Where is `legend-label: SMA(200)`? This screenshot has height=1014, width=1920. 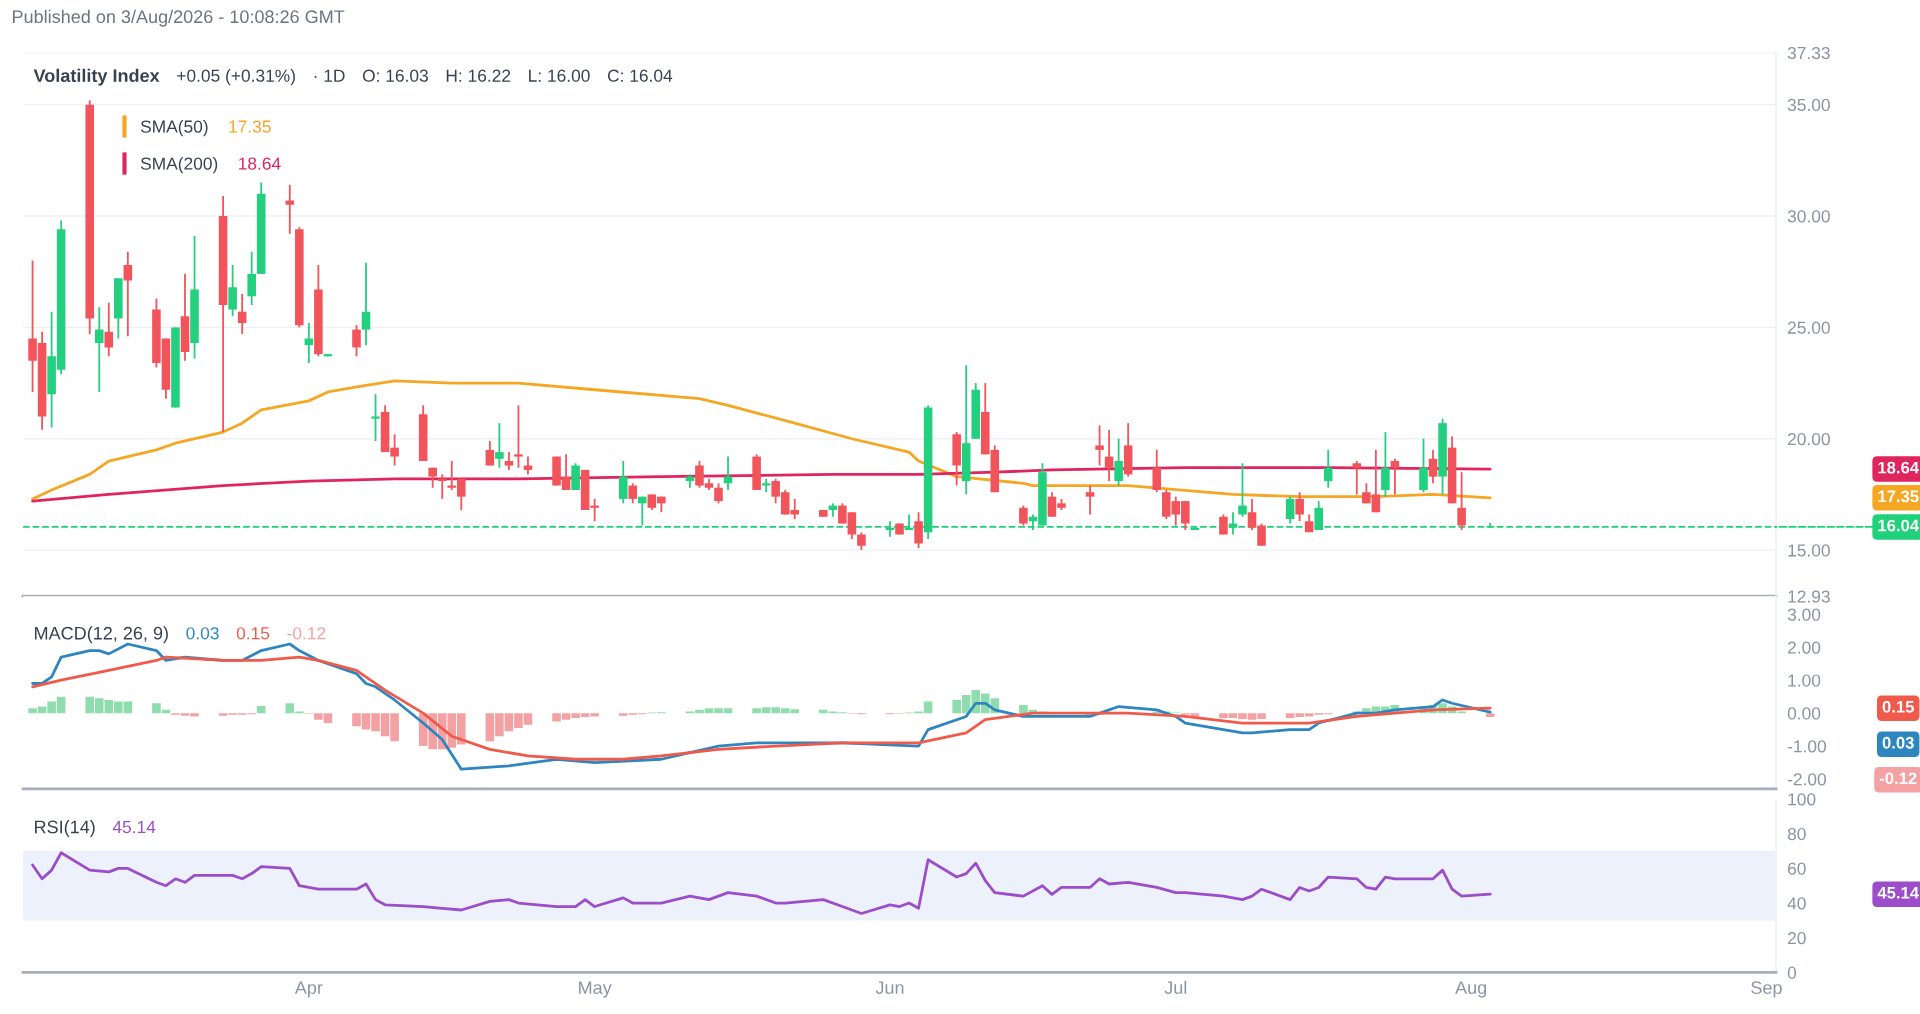
legend-label: SMA(200) is located at coordinates (179, 165).